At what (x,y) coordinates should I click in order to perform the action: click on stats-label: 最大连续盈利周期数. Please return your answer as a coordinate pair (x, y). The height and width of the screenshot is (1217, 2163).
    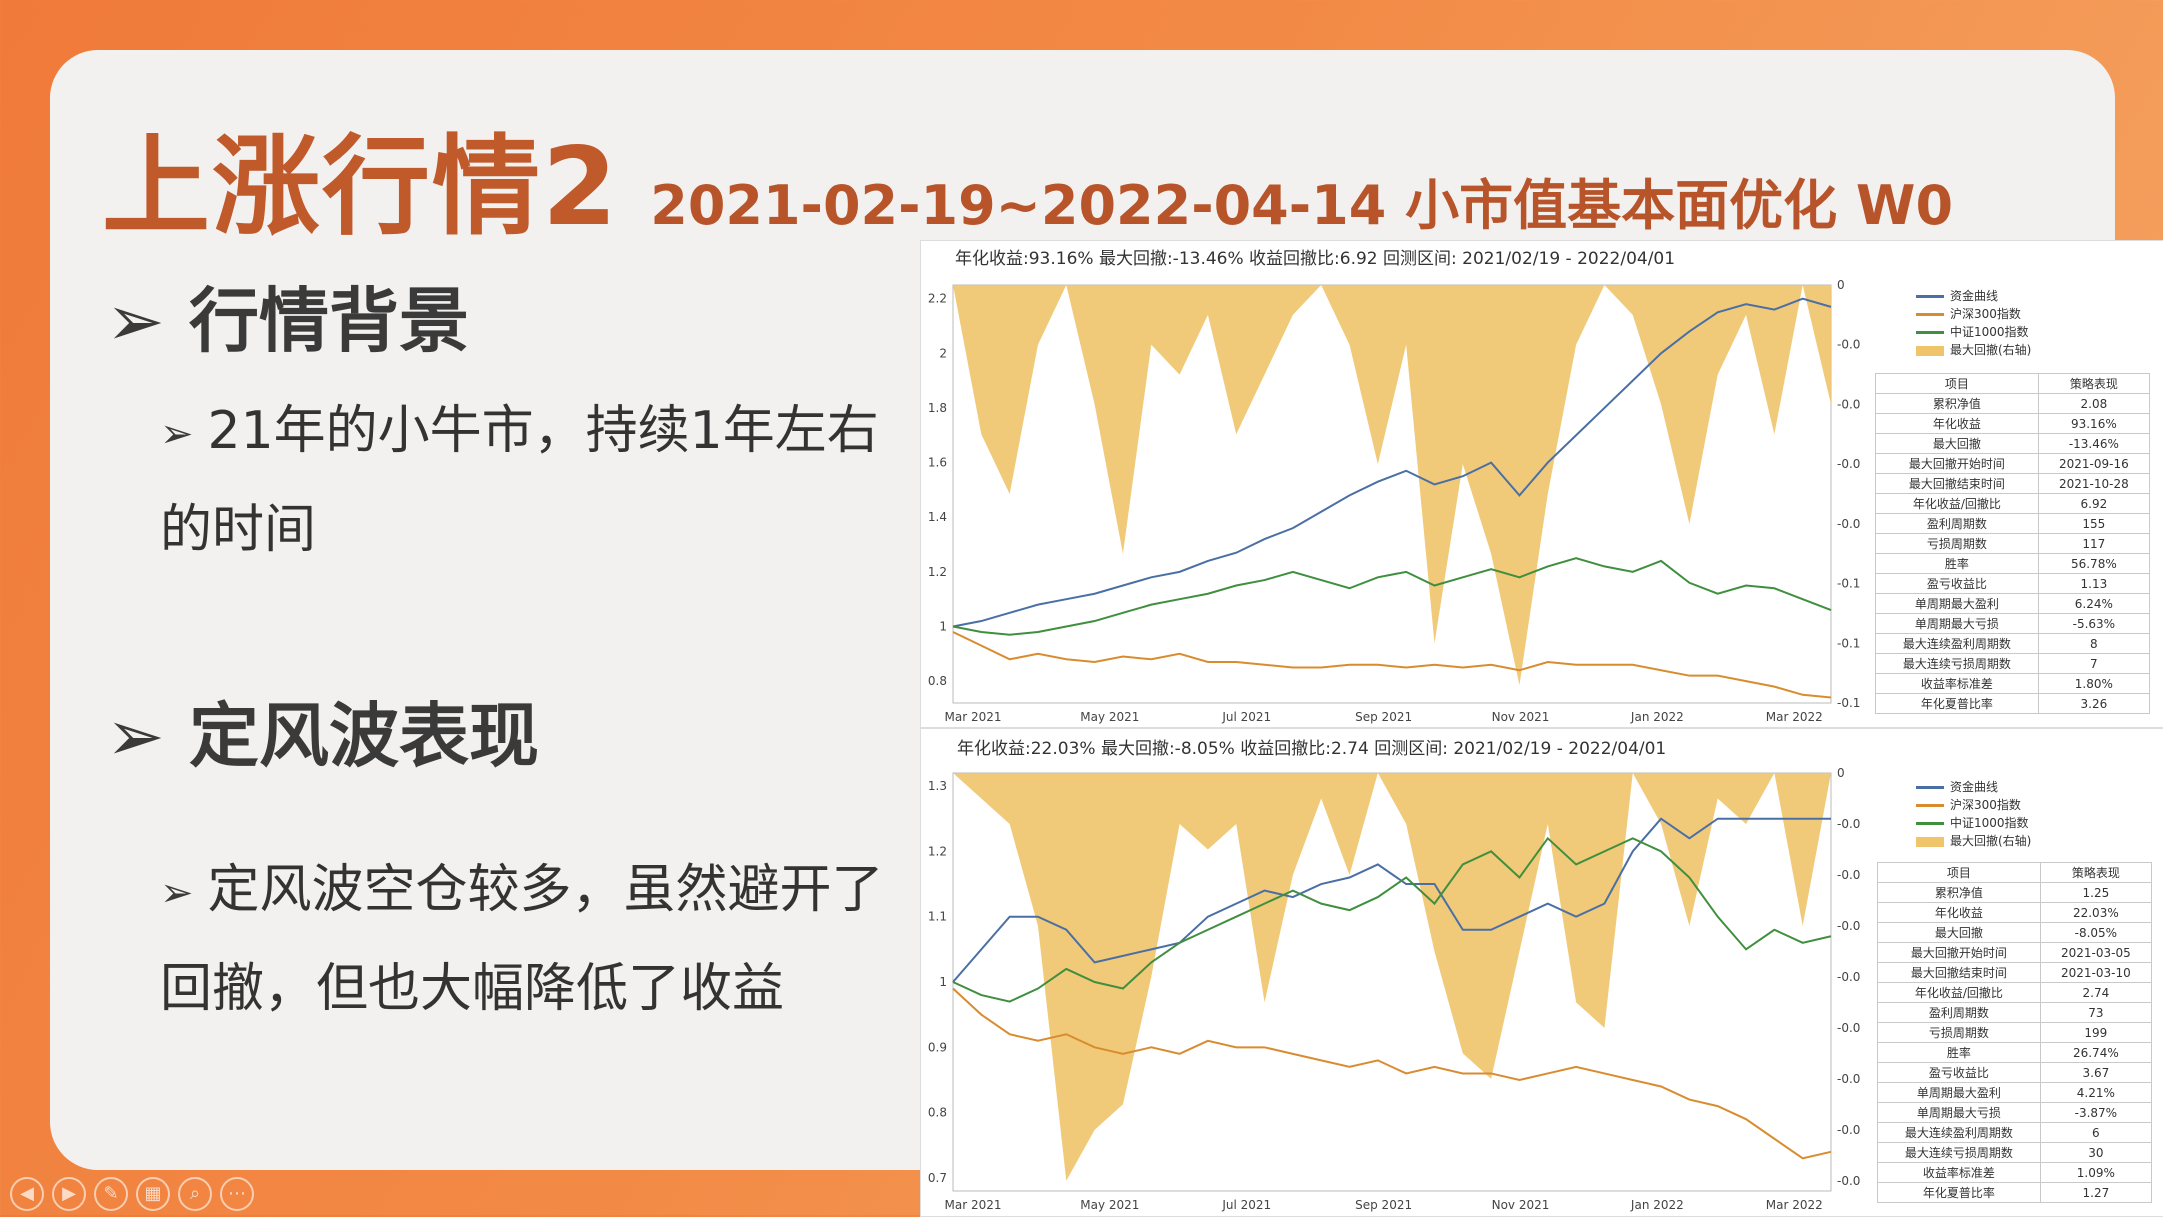
    Looking at the image, I should click on (1959, 1132).